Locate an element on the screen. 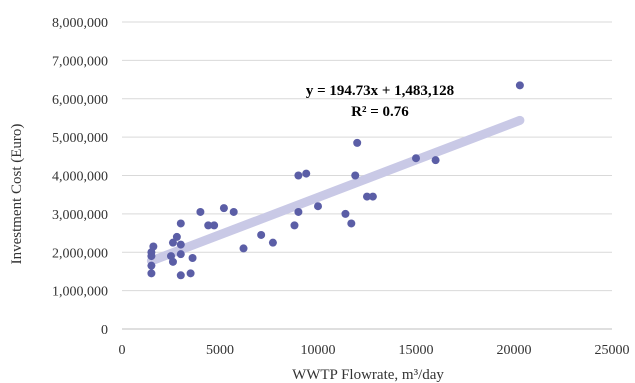 This screenshot has width=635, height=383. y-axis-title: Investment Cost (Euro) is located at coordinates (17, 194).